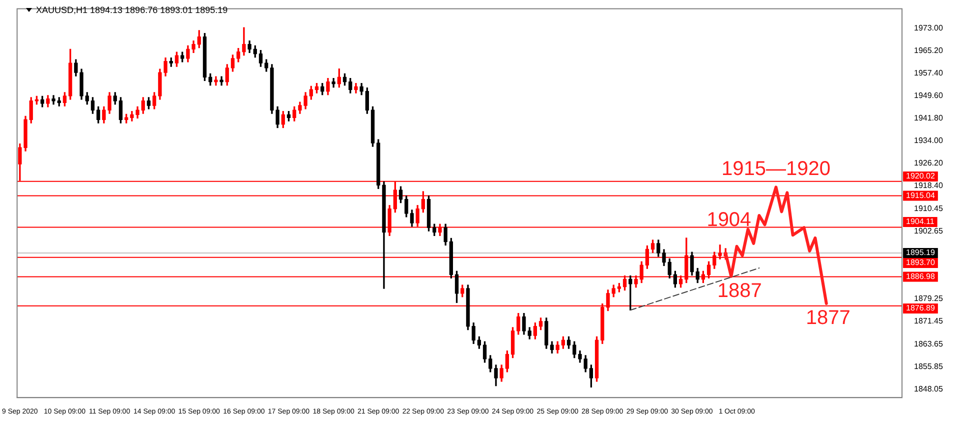 The image size is (960, 429). Describe the element at coordinates (929, 321) in the screenshot. I see `y-tick-label: 1871.45` at that location.